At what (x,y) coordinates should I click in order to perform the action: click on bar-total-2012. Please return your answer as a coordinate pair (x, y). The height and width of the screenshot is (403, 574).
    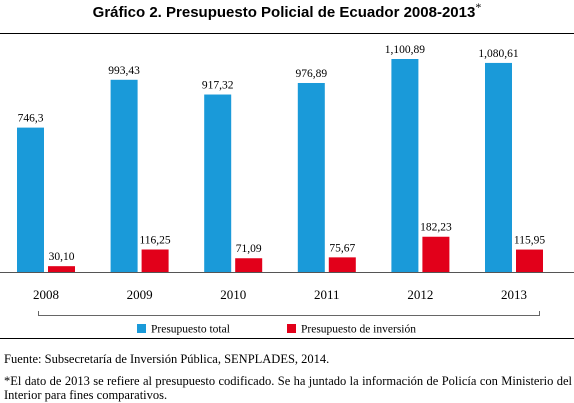
    Looking at the image, I should click on (405, 165).